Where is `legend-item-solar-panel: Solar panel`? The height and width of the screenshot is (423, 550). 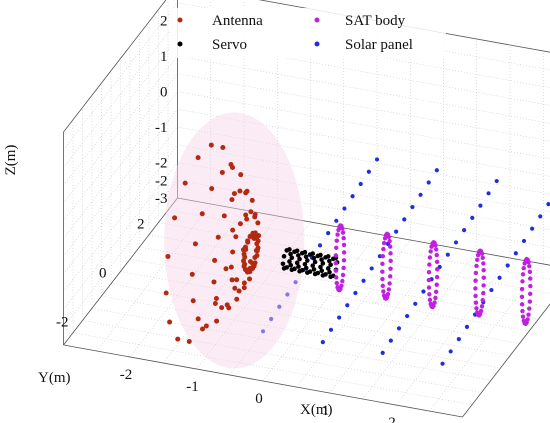
legend-item-solar-panel: Solar panel is located at coordinates (363, 45).